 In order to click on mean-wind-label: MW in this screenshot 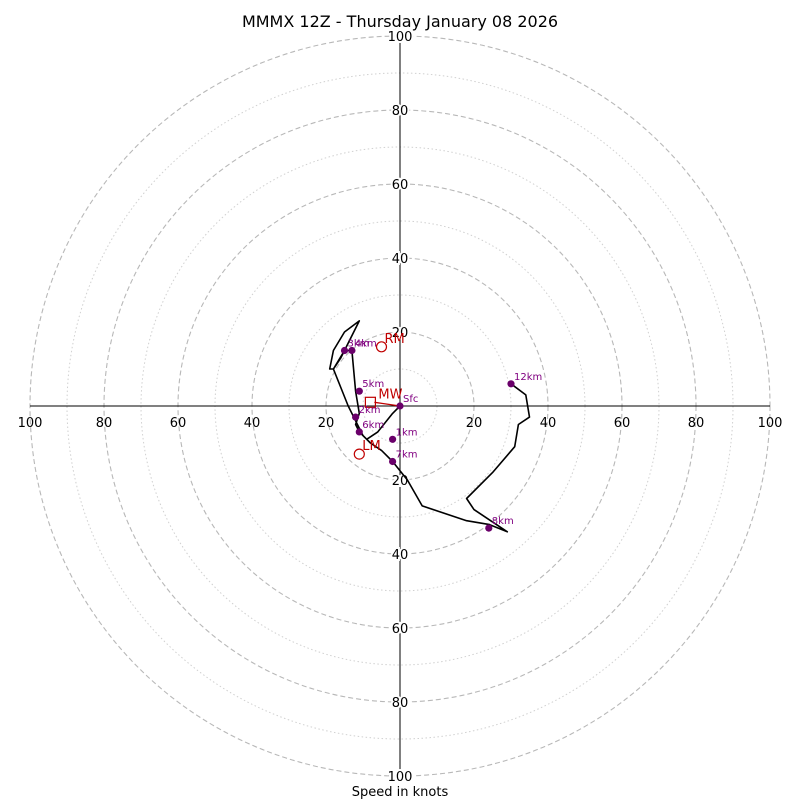, I will do `click(390, 394)`.